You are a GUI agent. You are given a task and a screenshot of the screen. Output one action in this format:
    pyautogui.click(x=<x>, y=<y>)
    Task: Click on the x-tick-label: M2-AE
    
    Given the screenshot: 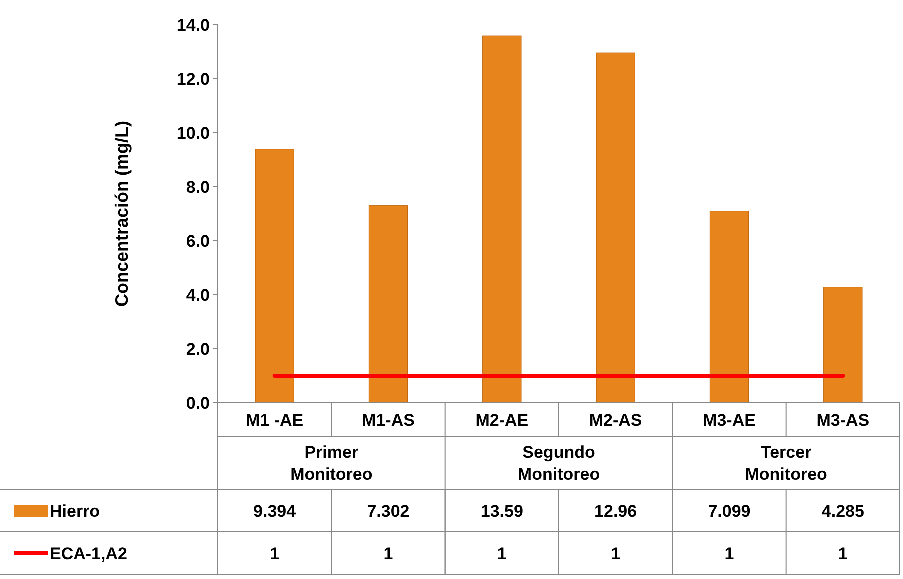 What is the action you would take?
    pyautogui.click(x=502, y=420)
    